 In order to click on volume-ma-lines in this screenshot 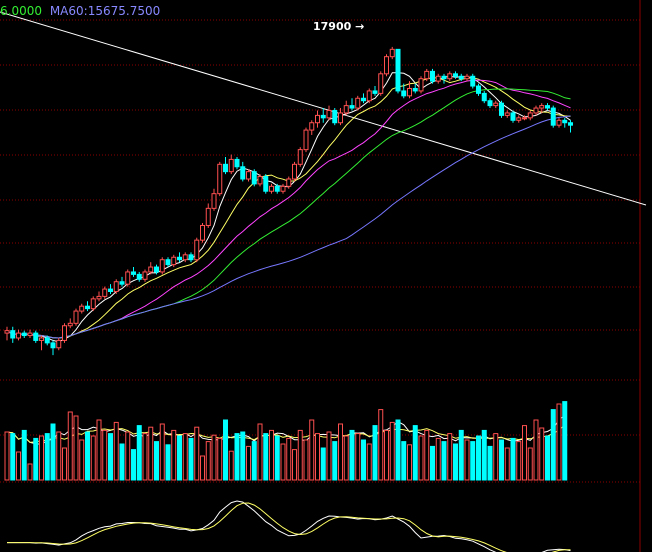, I will do `click(286, 430)`.